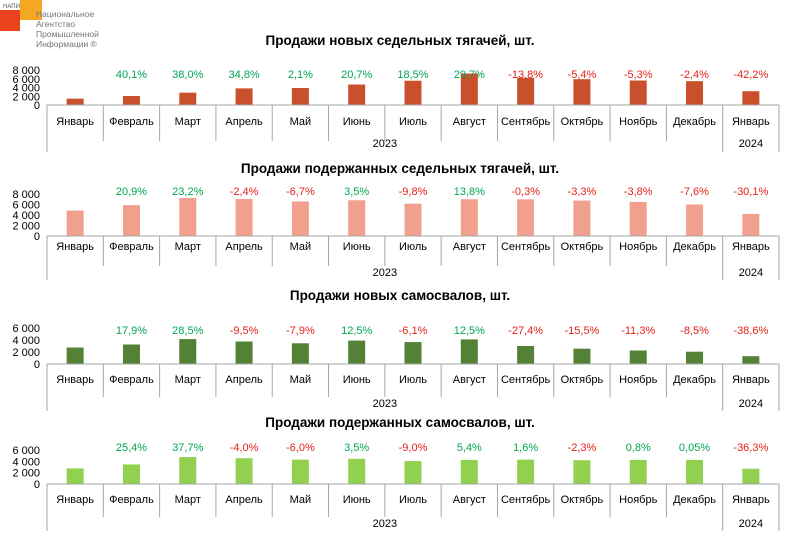  I want to click on data-label: 23,2%, so click(187, 192).